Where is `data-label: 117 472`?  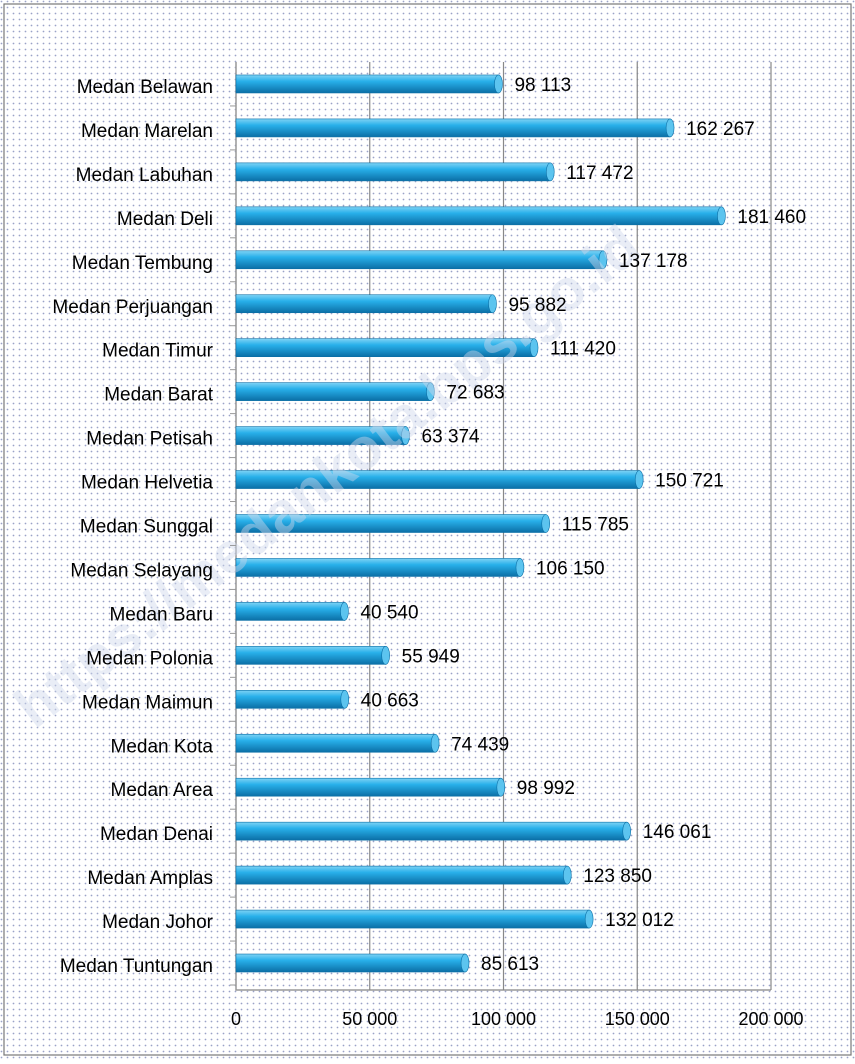 data-label: 117 472 is located at coordinates (599, 173).